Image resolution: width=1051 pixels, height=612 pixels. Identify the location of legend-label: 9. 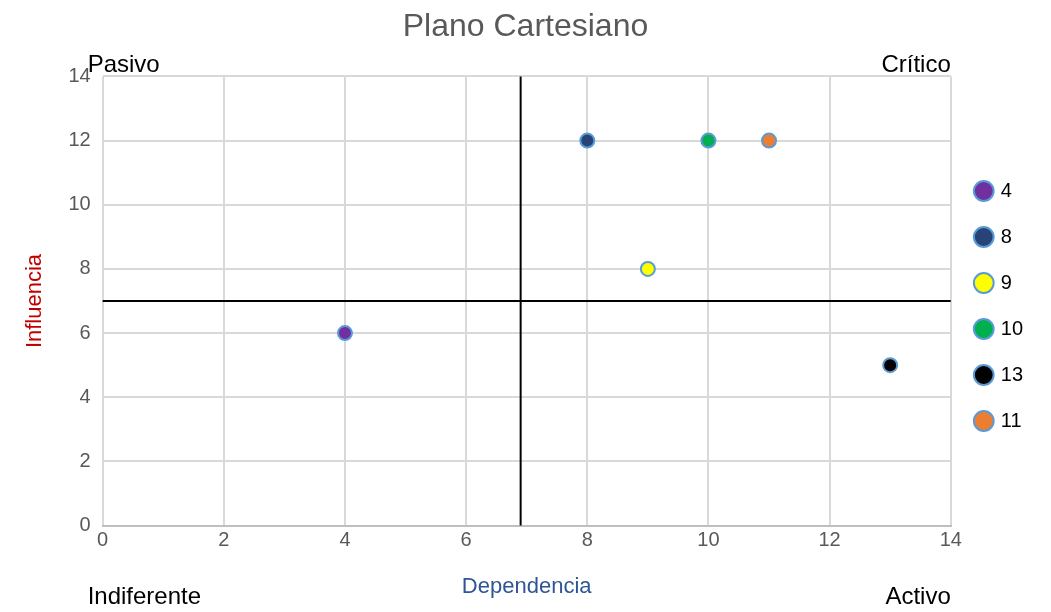
(1006, 281).